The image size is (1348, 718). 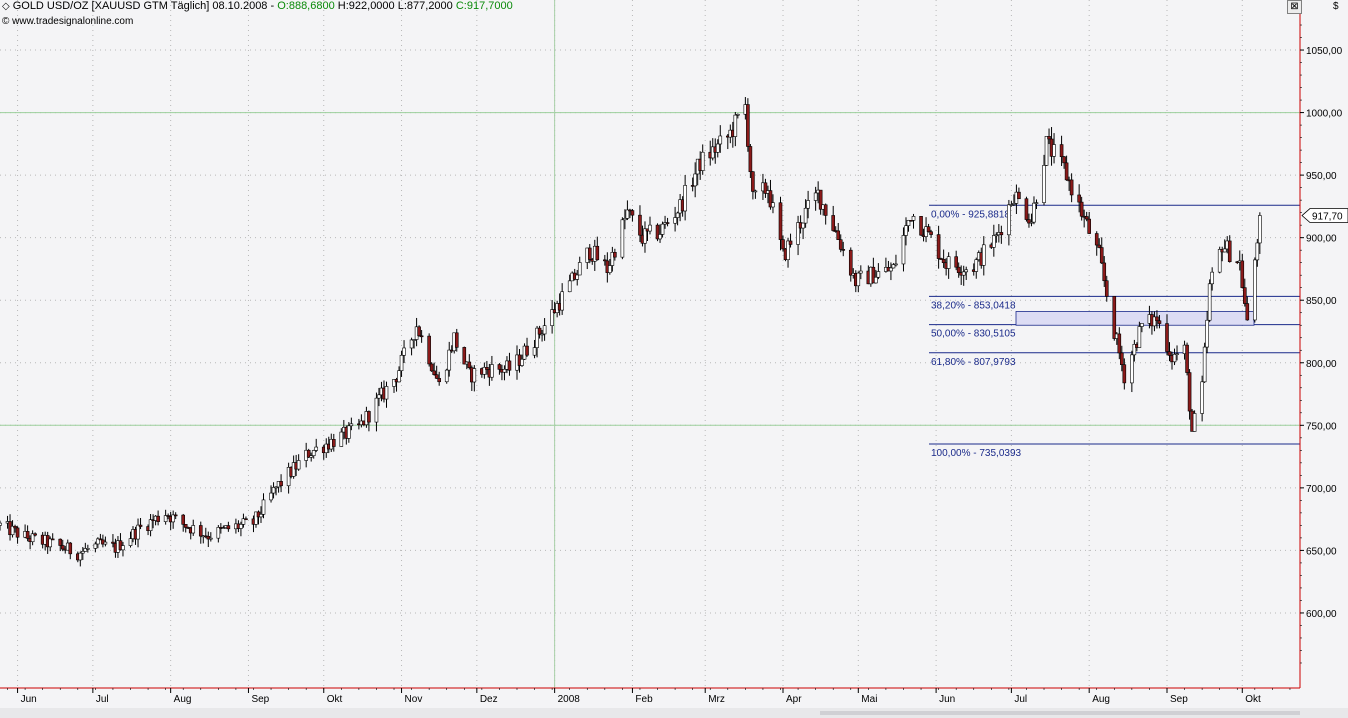 What do you see at coordinates (1321, 364) in the screenshot?
I see `y-tick-label: 800,00` at bounding box center [1321, 364].